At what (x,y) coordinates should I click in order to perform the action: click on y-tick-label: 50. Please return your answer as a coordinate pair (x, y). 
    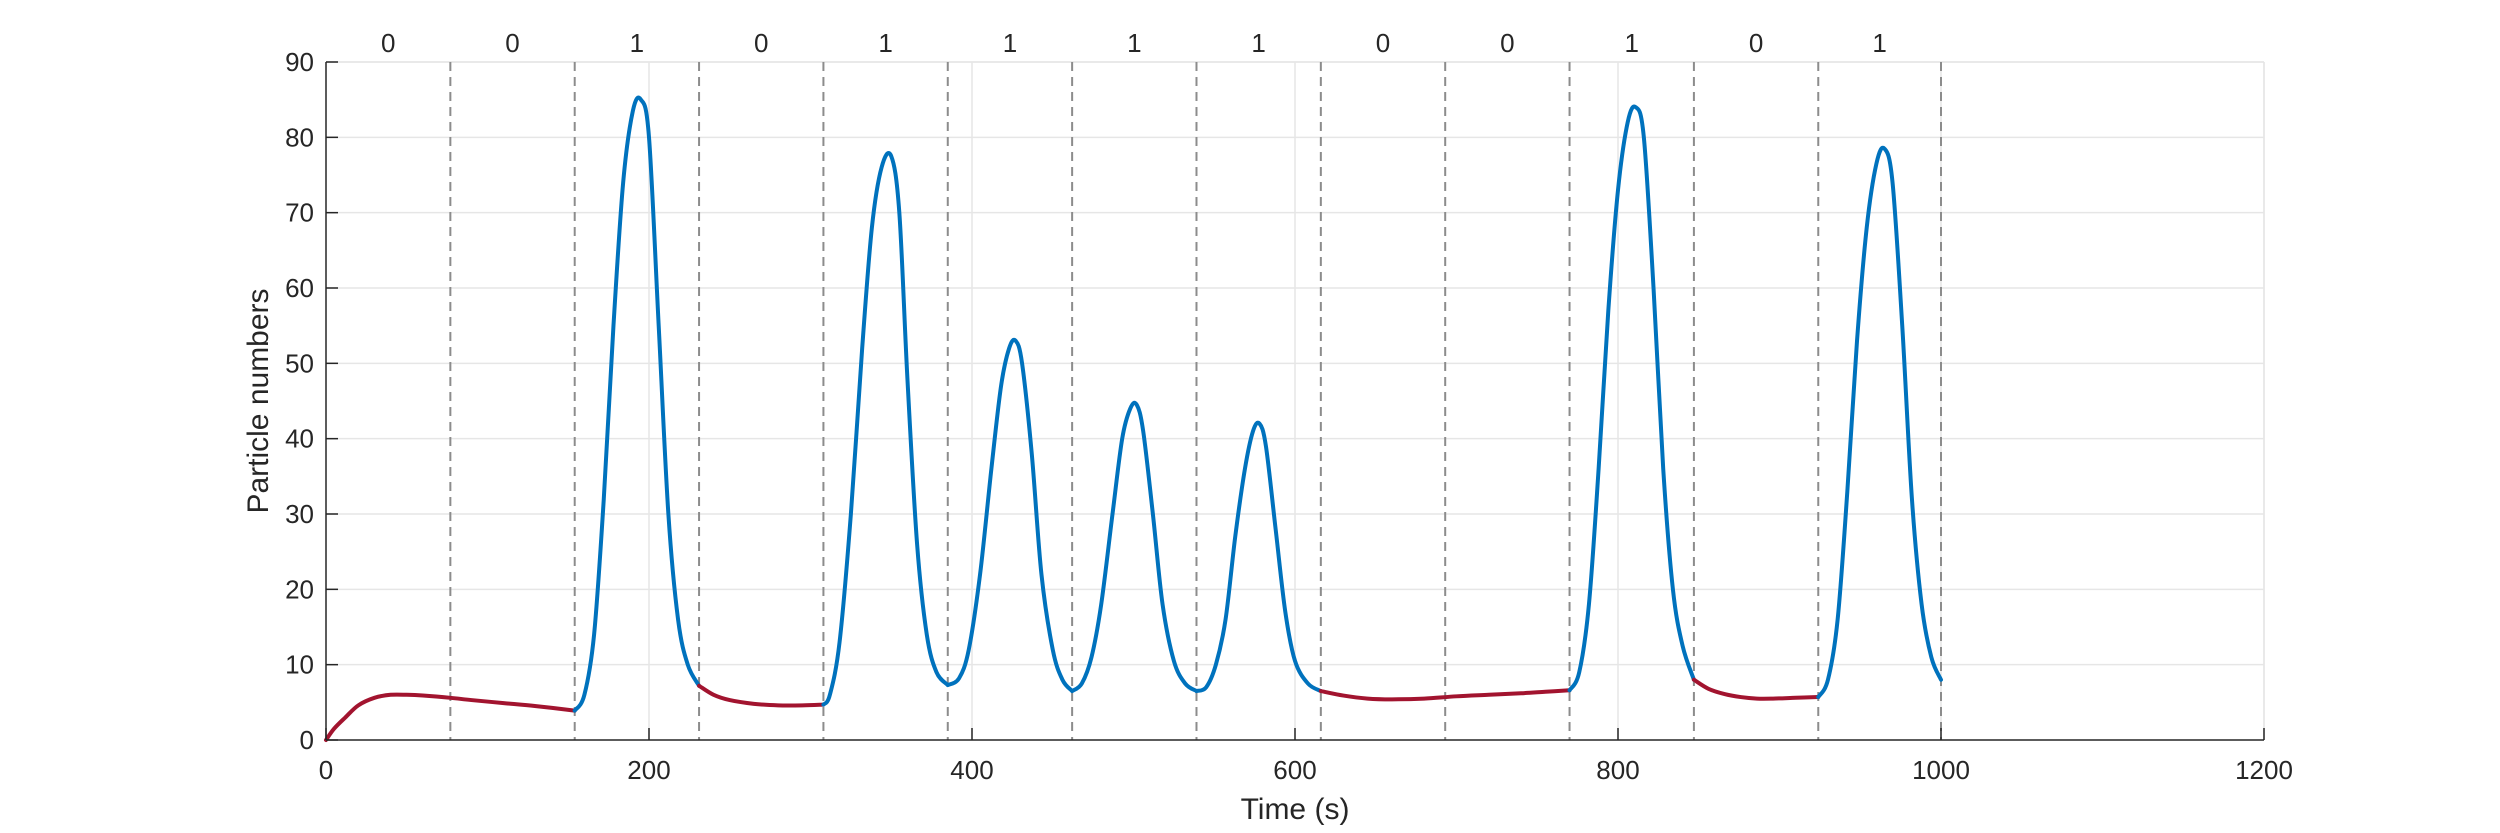
    Looking at the image, I should click on (299, 363).